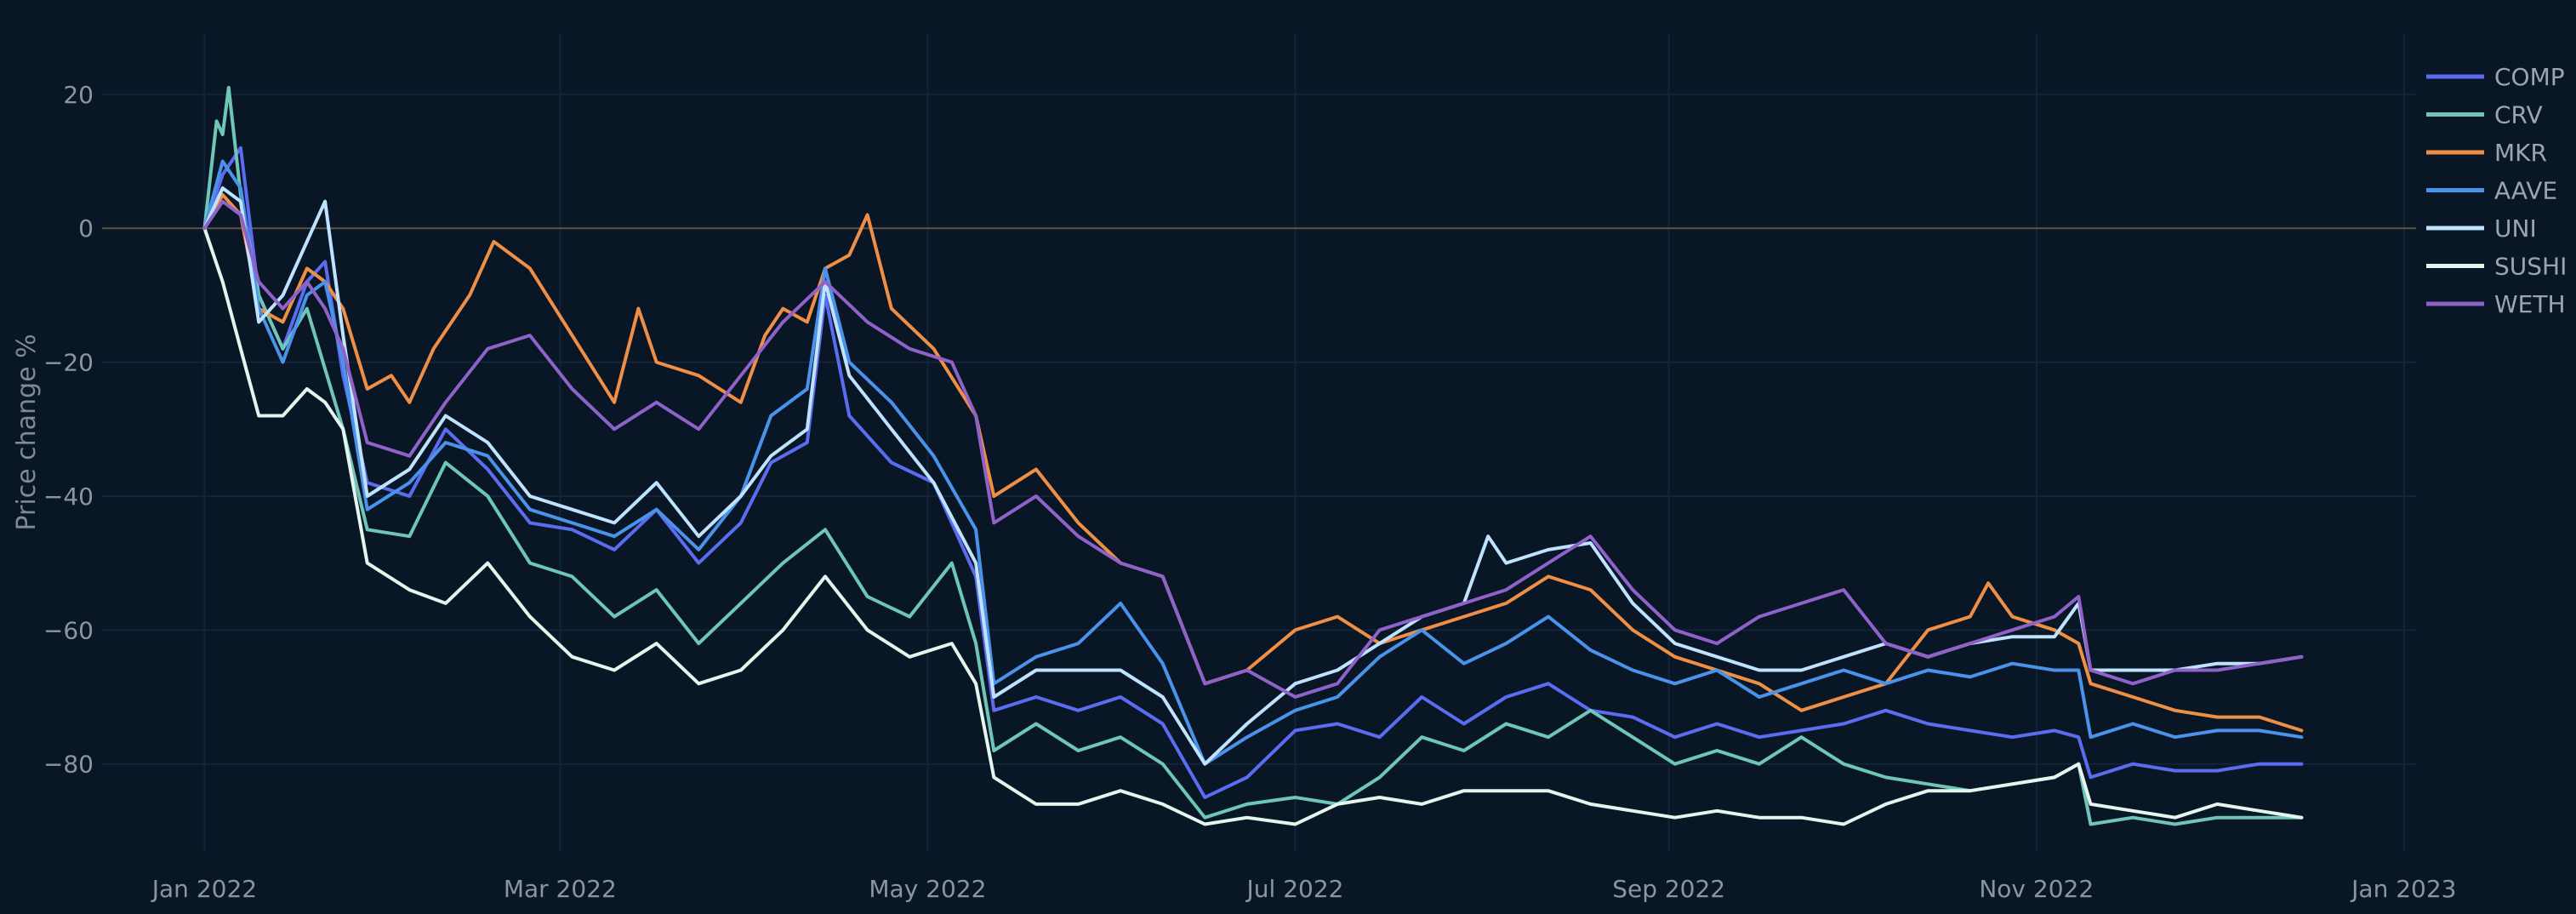  Describe the element at coordinates (2531, 267) in the screenshot. I see `legend-label: SUSHI` at that location.